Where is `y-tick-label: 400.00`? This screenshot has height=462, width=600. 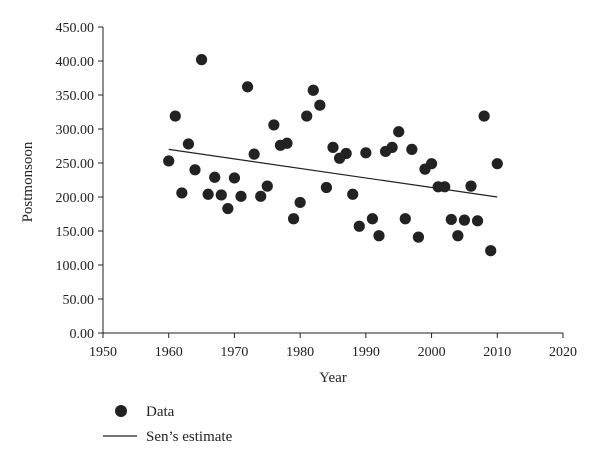
y-tick-label: 400.00 is located at coordinates (75, 62).